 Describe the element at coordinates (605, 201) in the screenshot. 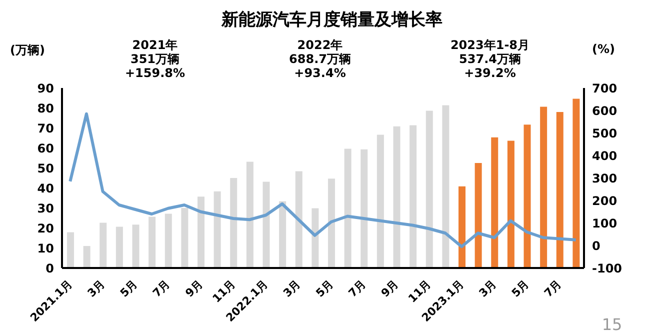

I see `y2-tick-label: 200` at that location.